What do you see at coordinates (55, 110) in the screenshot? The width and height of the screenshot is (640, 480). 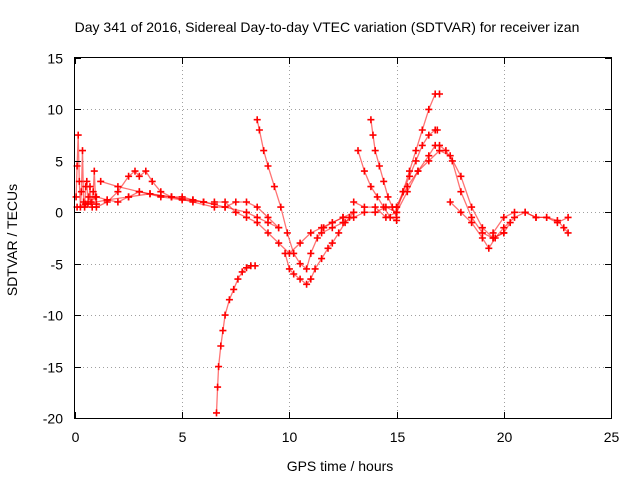 I see `y-tick-label: 10` at bounding box center [55, 110].